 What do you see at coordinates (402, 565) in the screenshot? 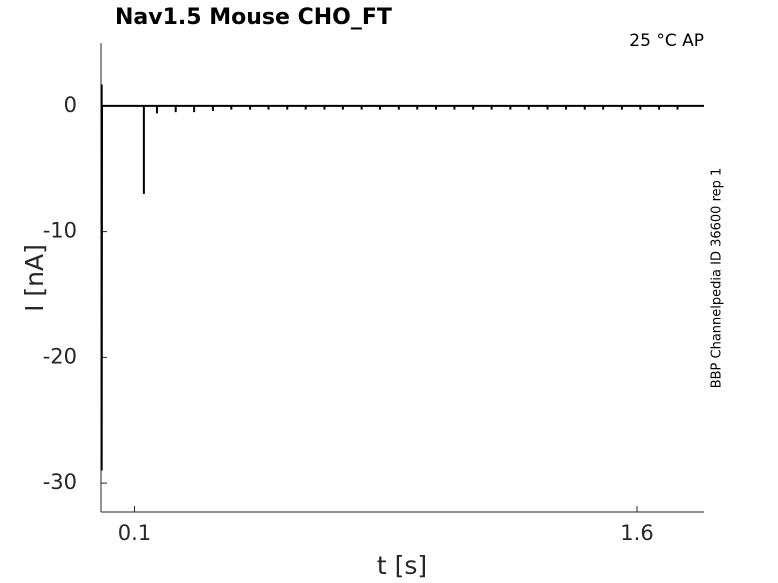
I see `x-axis-label: t [s]` at bounding box center [402, 565].